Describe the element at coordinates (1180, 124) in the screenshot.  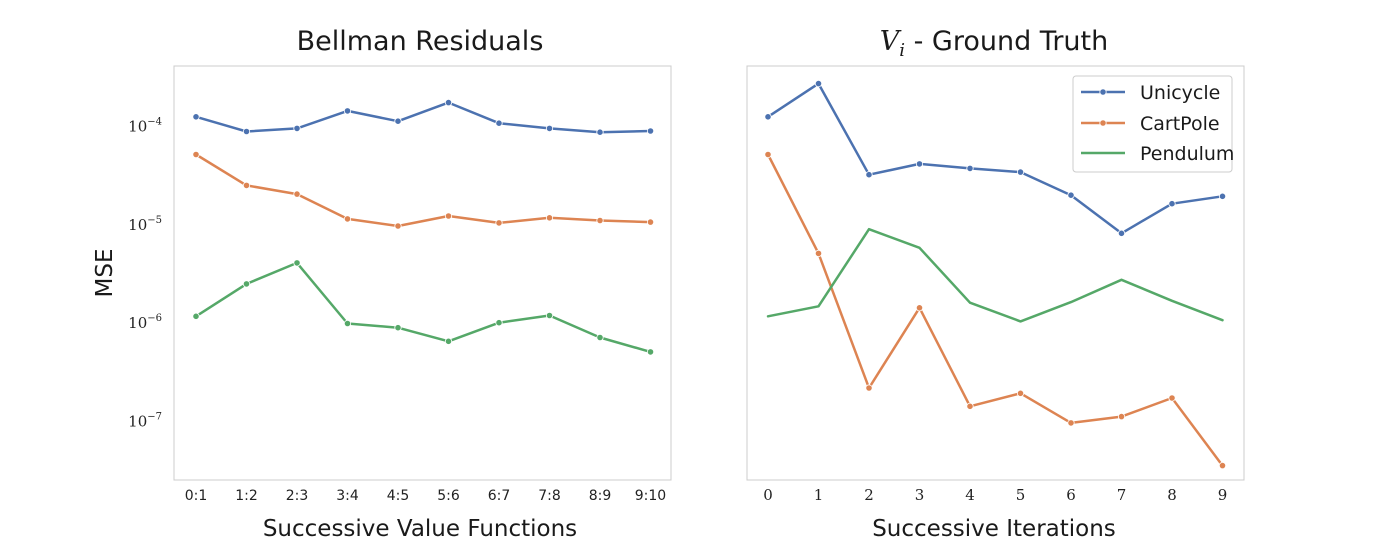
I see `legend-label-cartpole: CartPole` at that location.